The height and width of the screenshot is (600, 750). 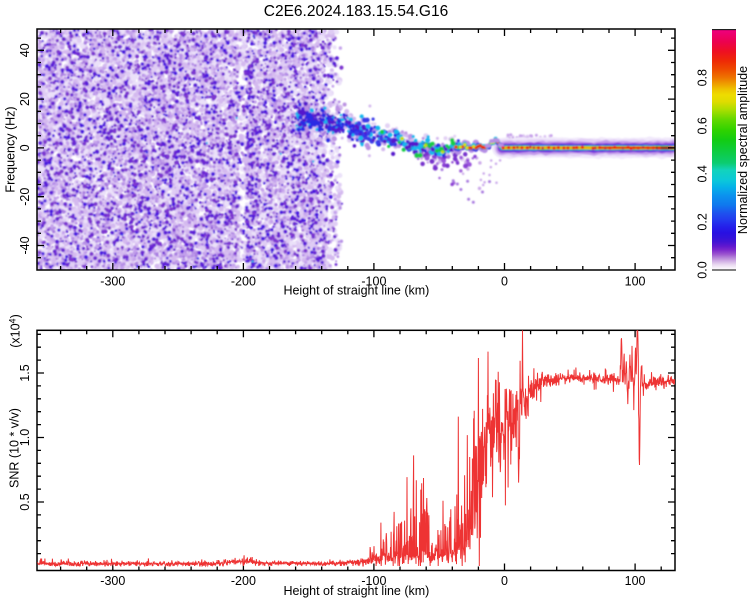 What do you see at coordinates (14, 331) in the screenshot?
I see `svg-text: (x104)` at bounding box center [14, 331].